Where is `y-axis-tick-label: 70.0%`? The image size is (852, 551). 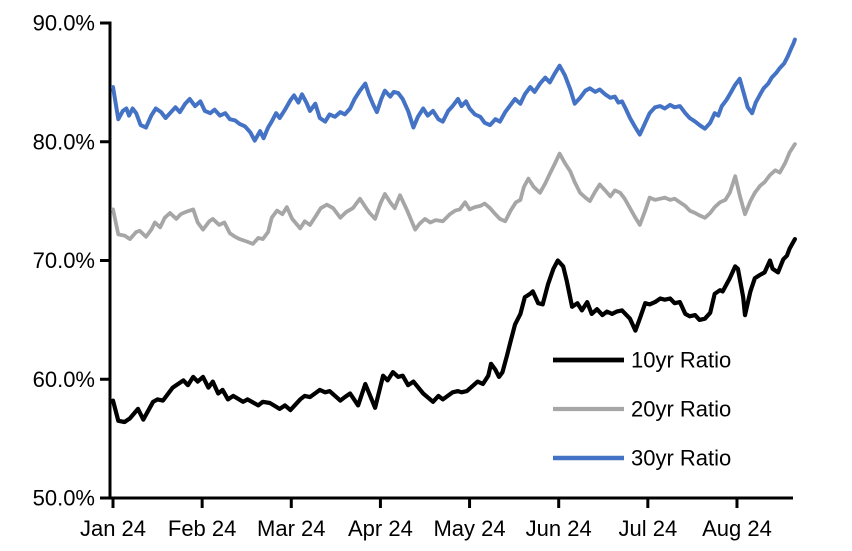 y-axis-tick-label: 70.0% is located at coordinates (64, 260).